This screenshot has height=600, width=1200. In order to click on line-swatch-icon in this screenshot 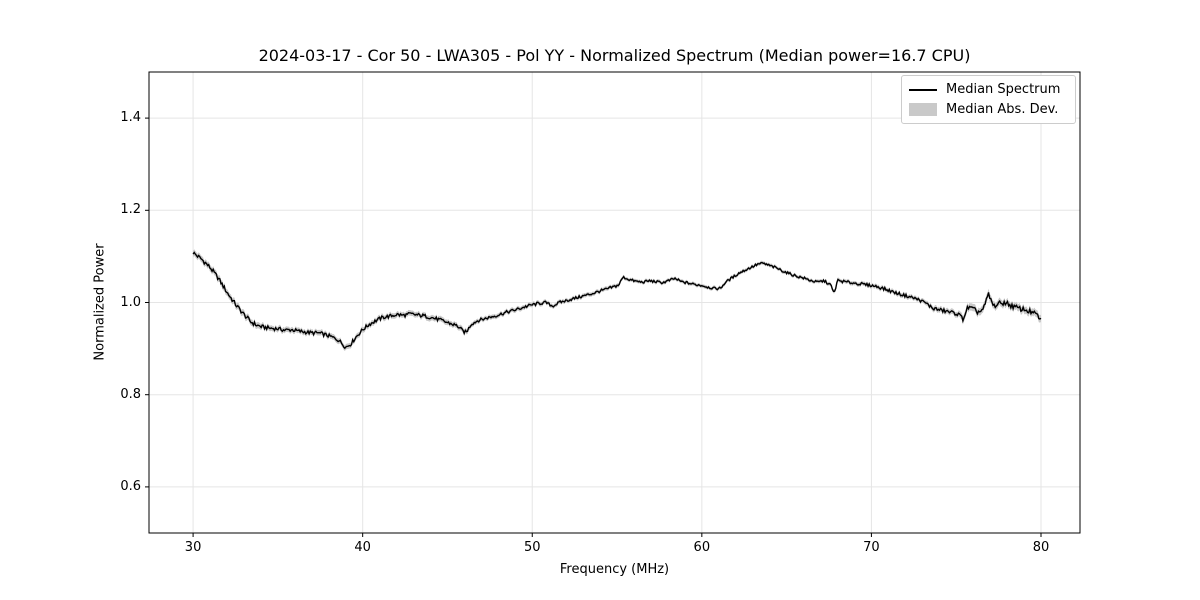, I will do `click(923, 89)`.